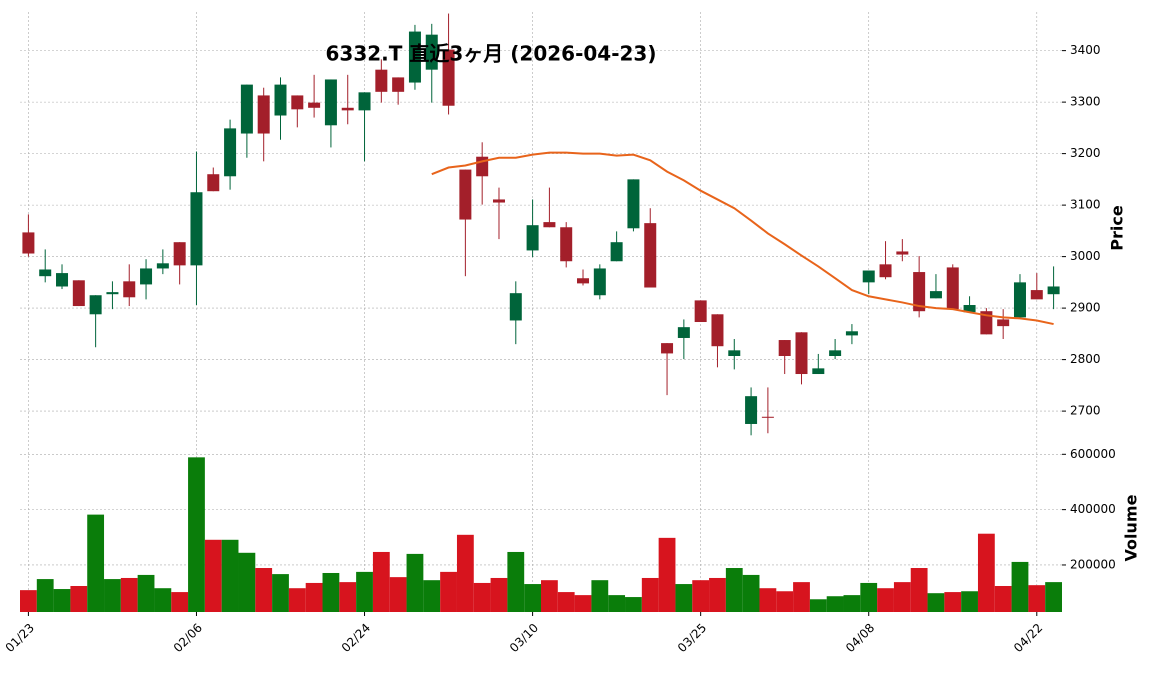  Describe the element at coordinates (1085, 411) in the screenshot. I see `y-tick-label: 2700` at that location.